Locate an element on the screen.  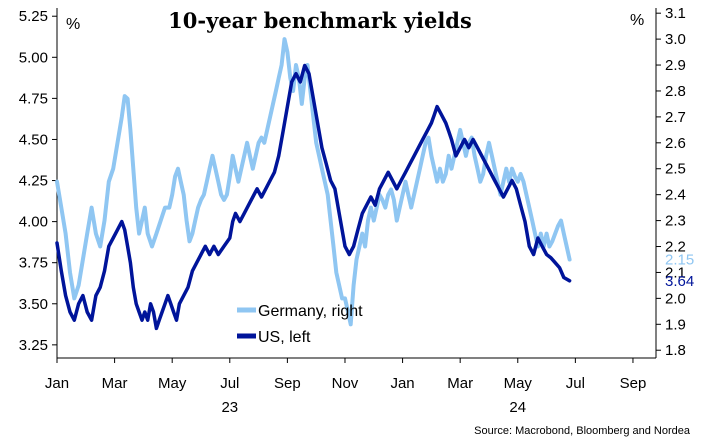
left-tick-label: 5.00 is located at coordinates (33, 57).